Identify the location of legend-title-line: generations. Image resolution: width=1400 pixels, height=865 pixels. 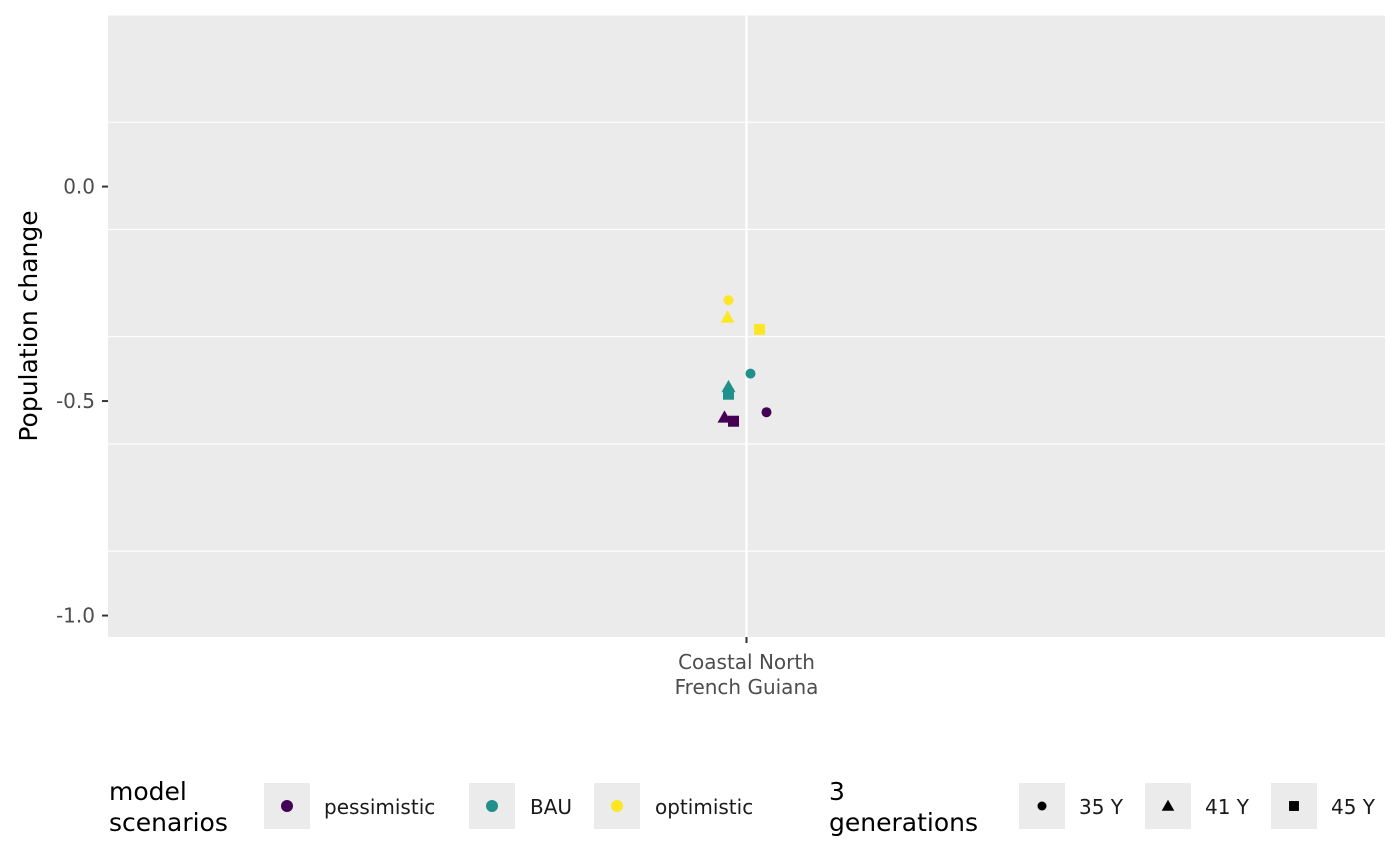
(903, 822).